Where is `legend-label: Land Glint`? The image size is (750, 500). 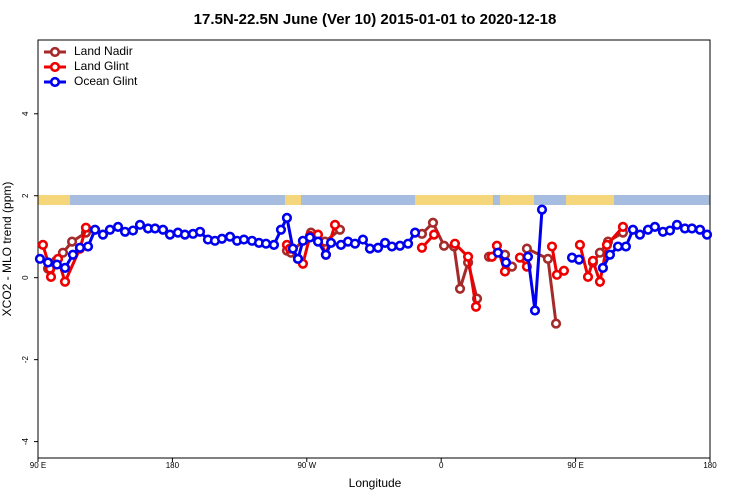 legend-label: Land Glint is located at coordinates (101, 66).